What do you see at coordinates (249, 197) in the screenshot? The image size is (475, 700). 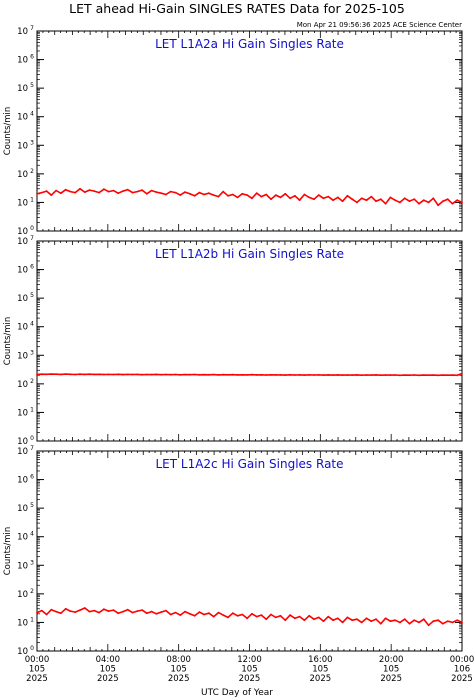 I see `series-line` at bounding box center [249, 197].